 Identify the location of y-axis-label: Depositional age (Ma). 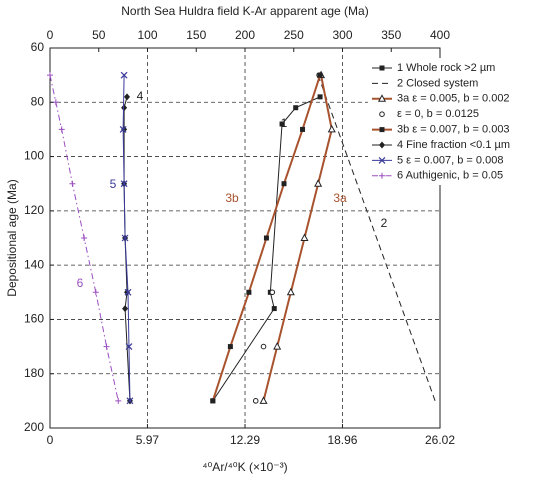
(12, 237).